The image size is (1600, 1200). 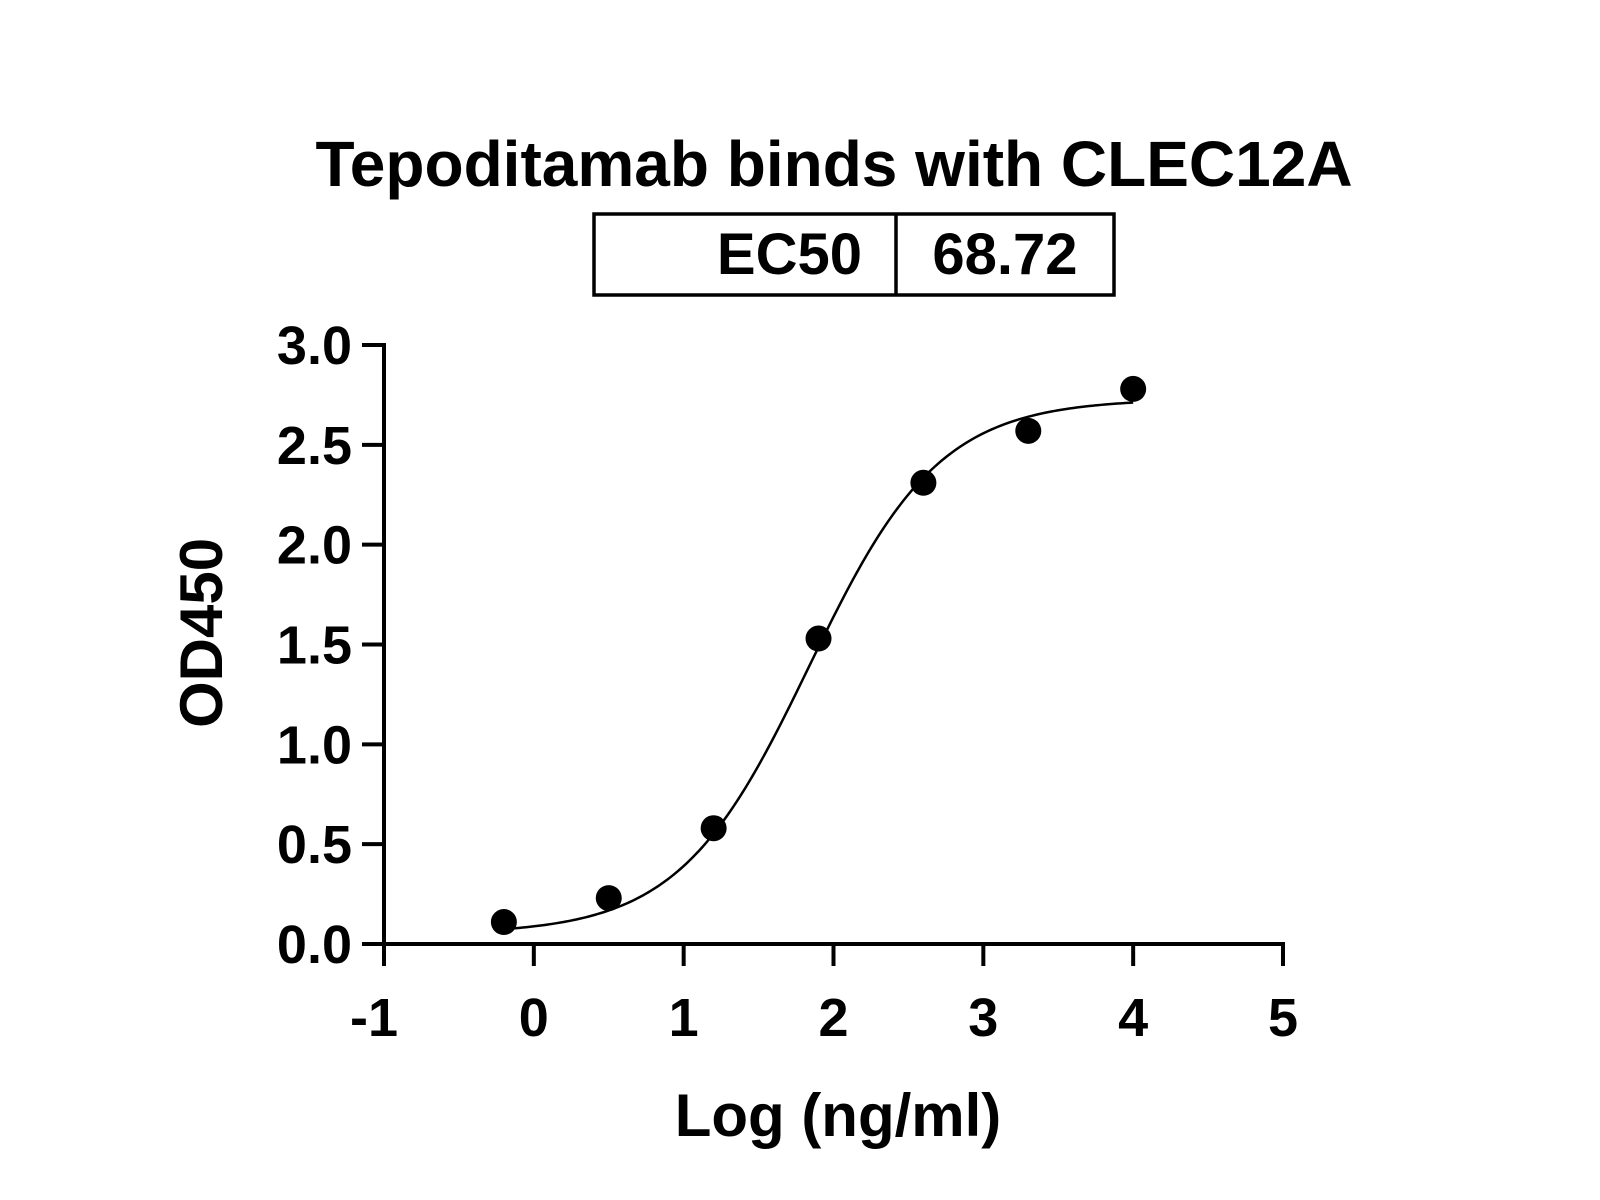 I want to click on ec50-table: EC50 68.72, so click(x=854, y=254).